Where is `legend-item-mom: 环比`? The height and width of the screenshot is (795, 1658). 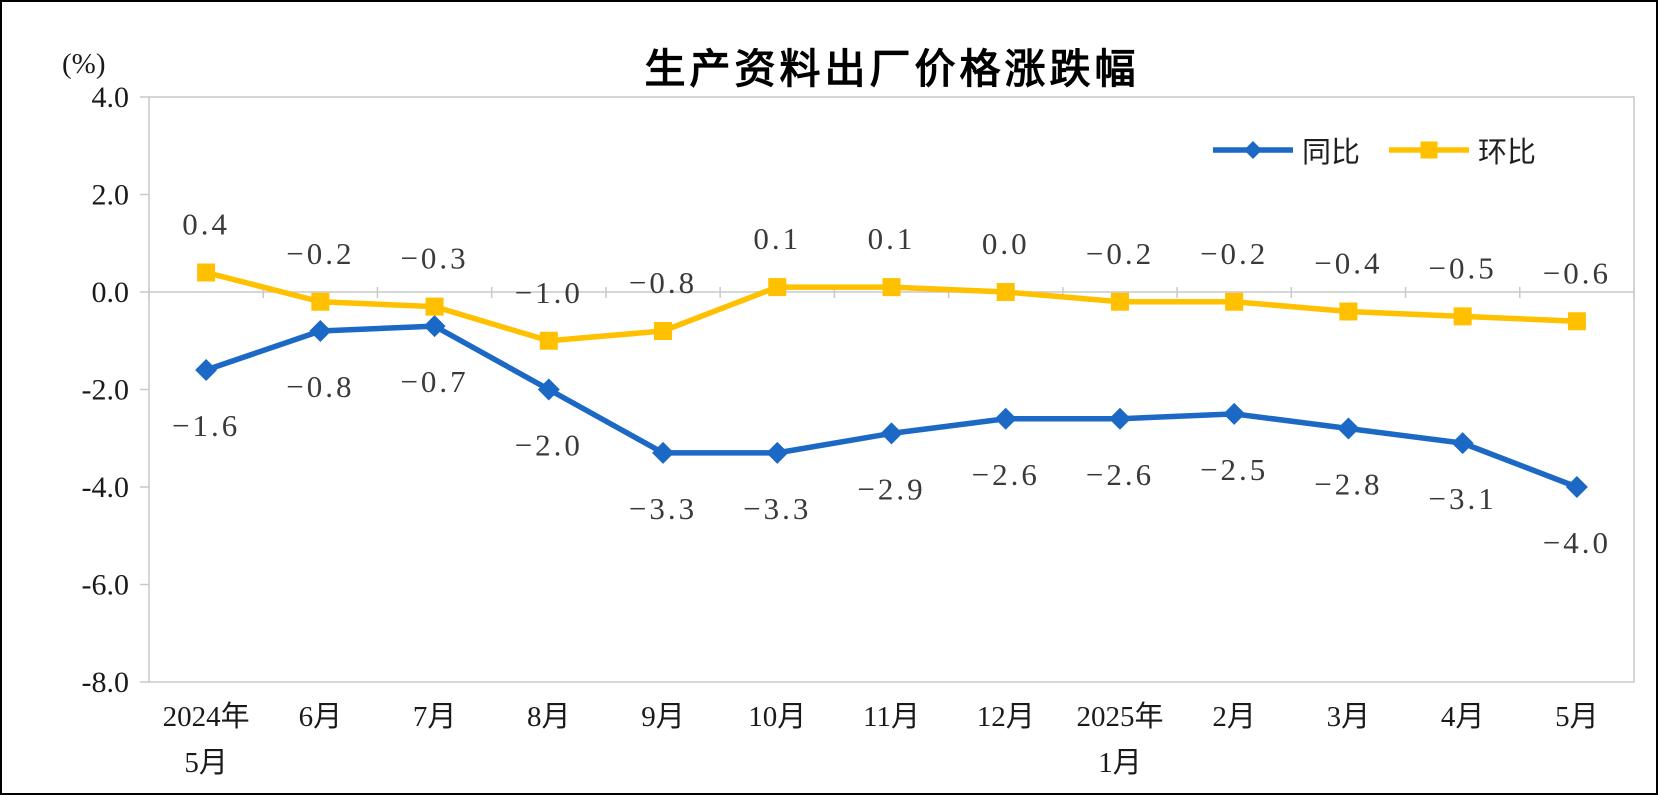 legend-item-mom: 环比 is located at coordinates (1461, 150).